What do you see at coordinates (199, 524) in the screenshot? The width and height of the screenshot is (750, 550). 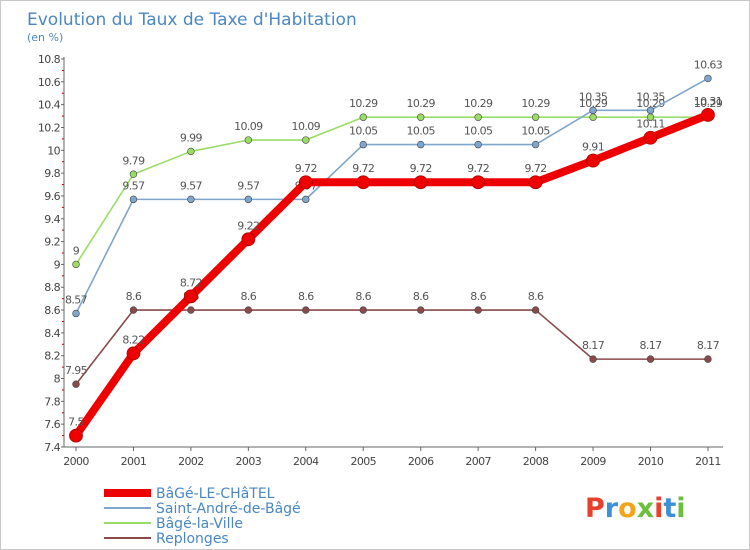 I see `legend-label: Bâgé-la-Ville` at bounding box center [199, 524].